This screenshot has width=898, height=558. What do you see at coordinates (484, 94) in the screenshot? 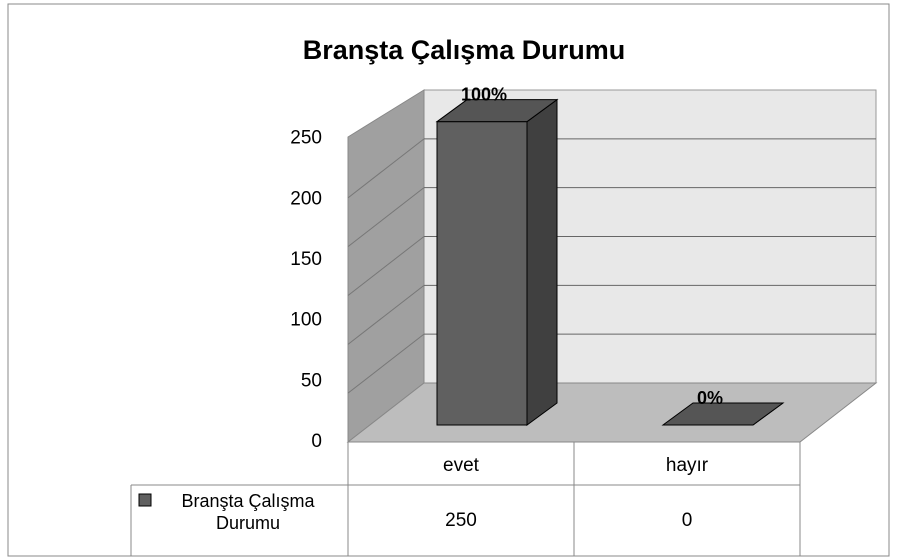
I see `data-label: 100%` at bounding box center [484, 94].